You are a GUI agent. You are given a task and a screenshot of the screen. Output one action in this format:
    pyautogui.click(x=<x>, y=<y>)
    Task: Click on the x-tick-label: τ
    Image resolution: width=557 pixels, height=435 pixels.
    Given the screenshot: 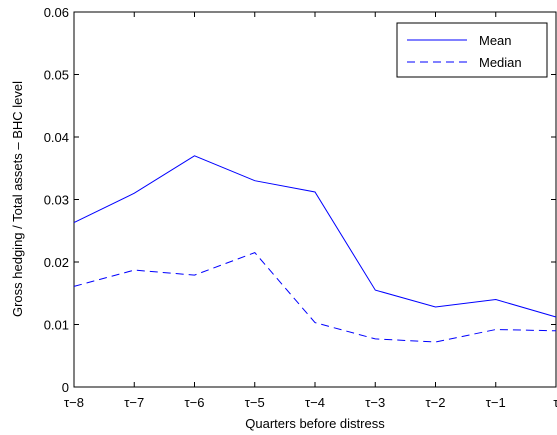 What is the action you would take?
    pyautogui.click(x=555, y=402)
    